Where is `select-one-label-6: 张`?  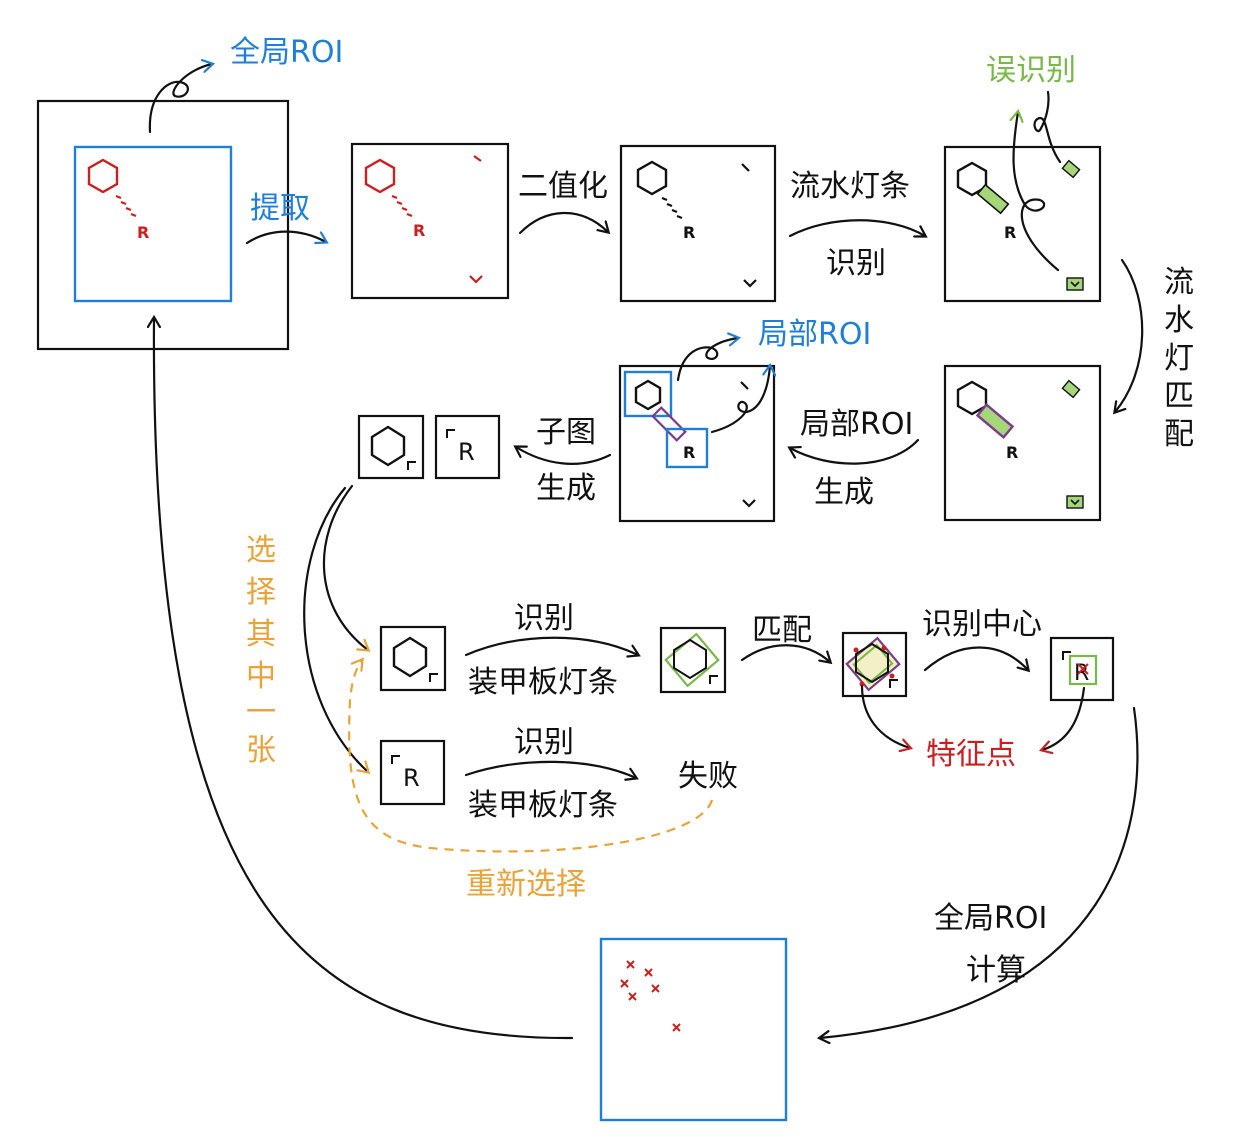 select-one-label-6: 张 is located at coordinates (261, 750).